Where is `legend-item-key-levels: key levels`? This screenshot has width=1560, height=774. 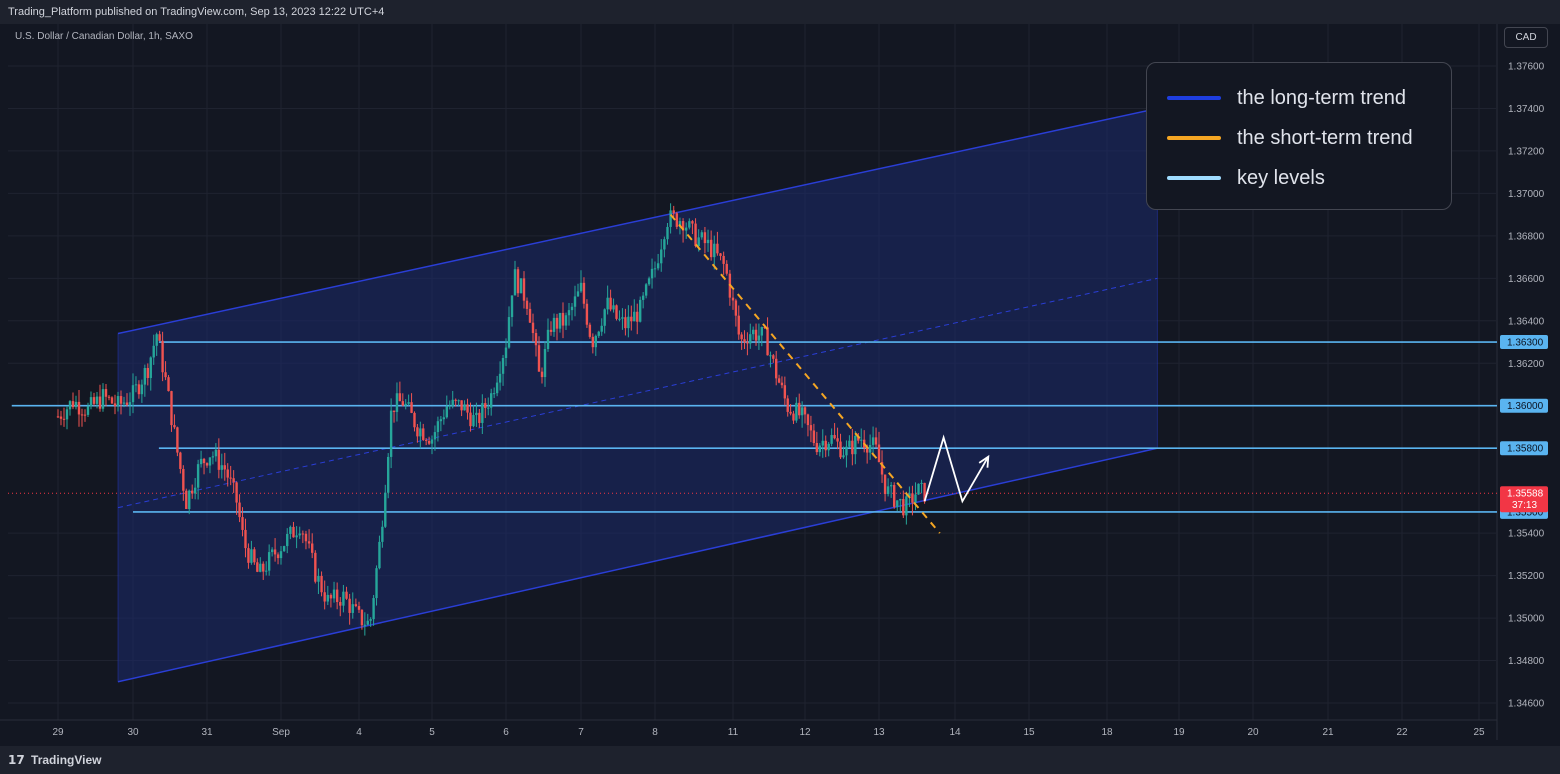 legend-item-key-levels: key levels is located at coordinates (1307, 178).